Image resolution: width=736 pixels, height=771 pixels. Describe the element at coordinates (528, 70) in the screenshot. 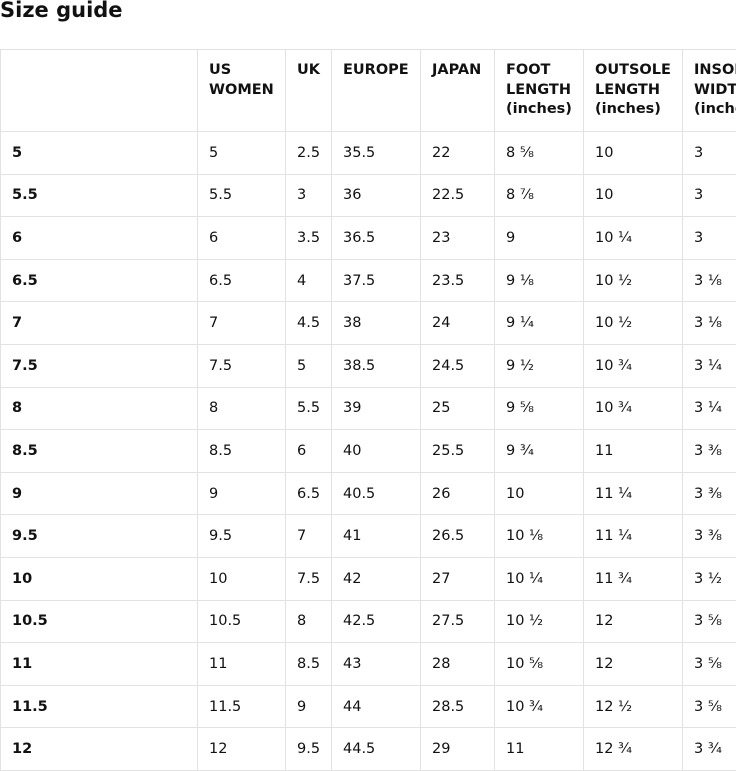

I see `header-text: FOOT` at that location.